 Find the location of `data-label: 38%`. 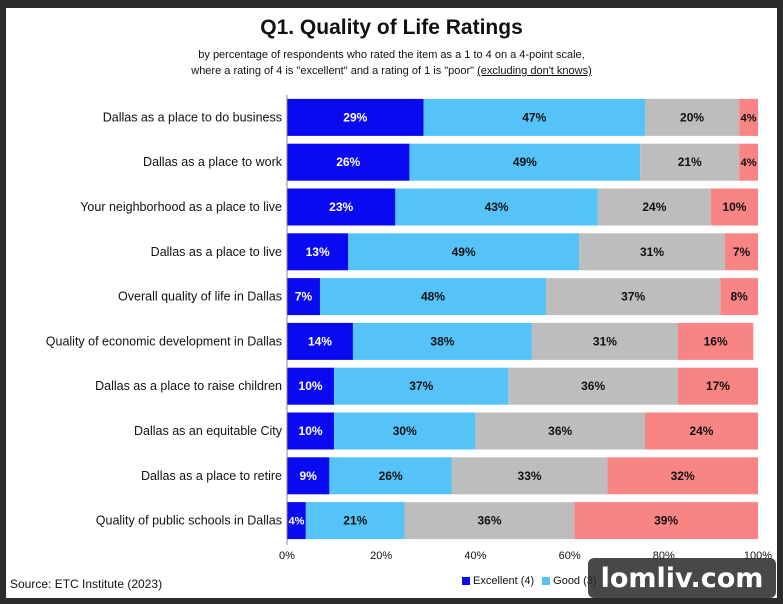

data-label: 38% is located at coordinates (442, 341).